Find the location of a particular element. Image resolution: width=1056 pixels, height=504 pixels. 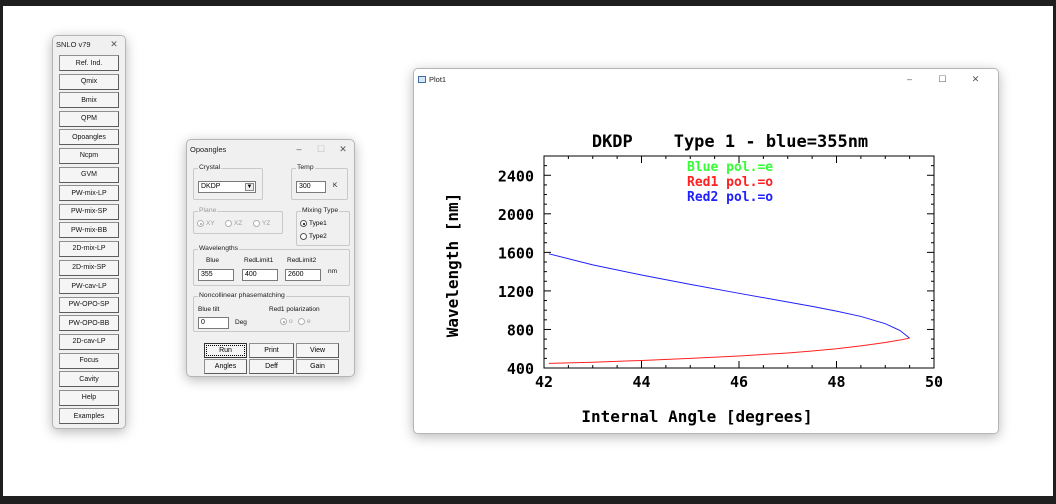

plane-xz-radio: XZ is located at coordinates (233, 223).